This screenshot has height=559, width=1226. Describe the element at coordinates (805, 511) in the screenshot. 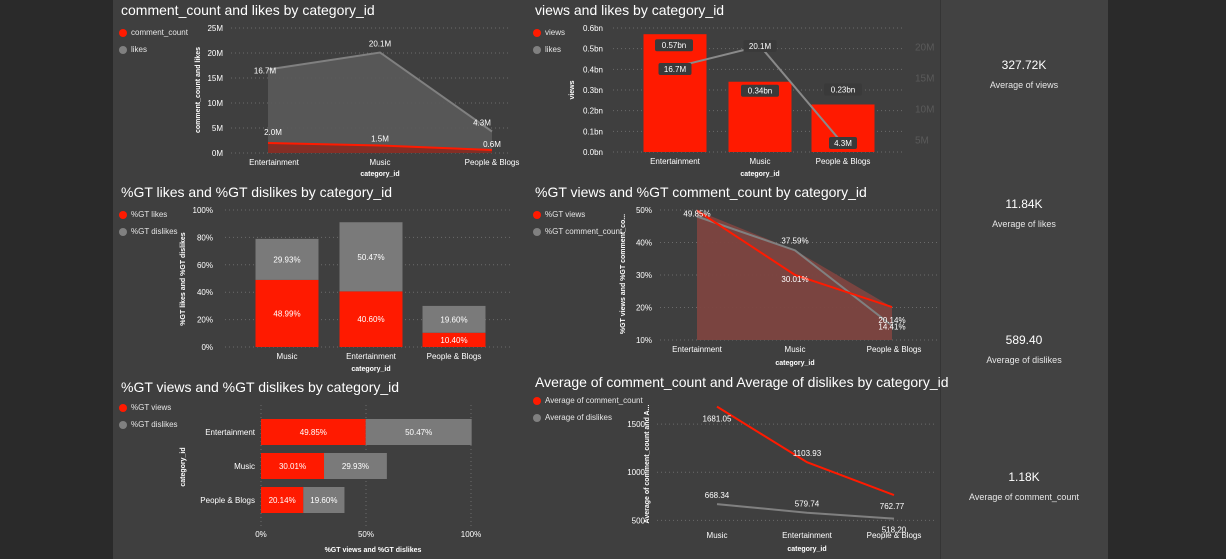

I see `avg-dislikes-line` at that location.